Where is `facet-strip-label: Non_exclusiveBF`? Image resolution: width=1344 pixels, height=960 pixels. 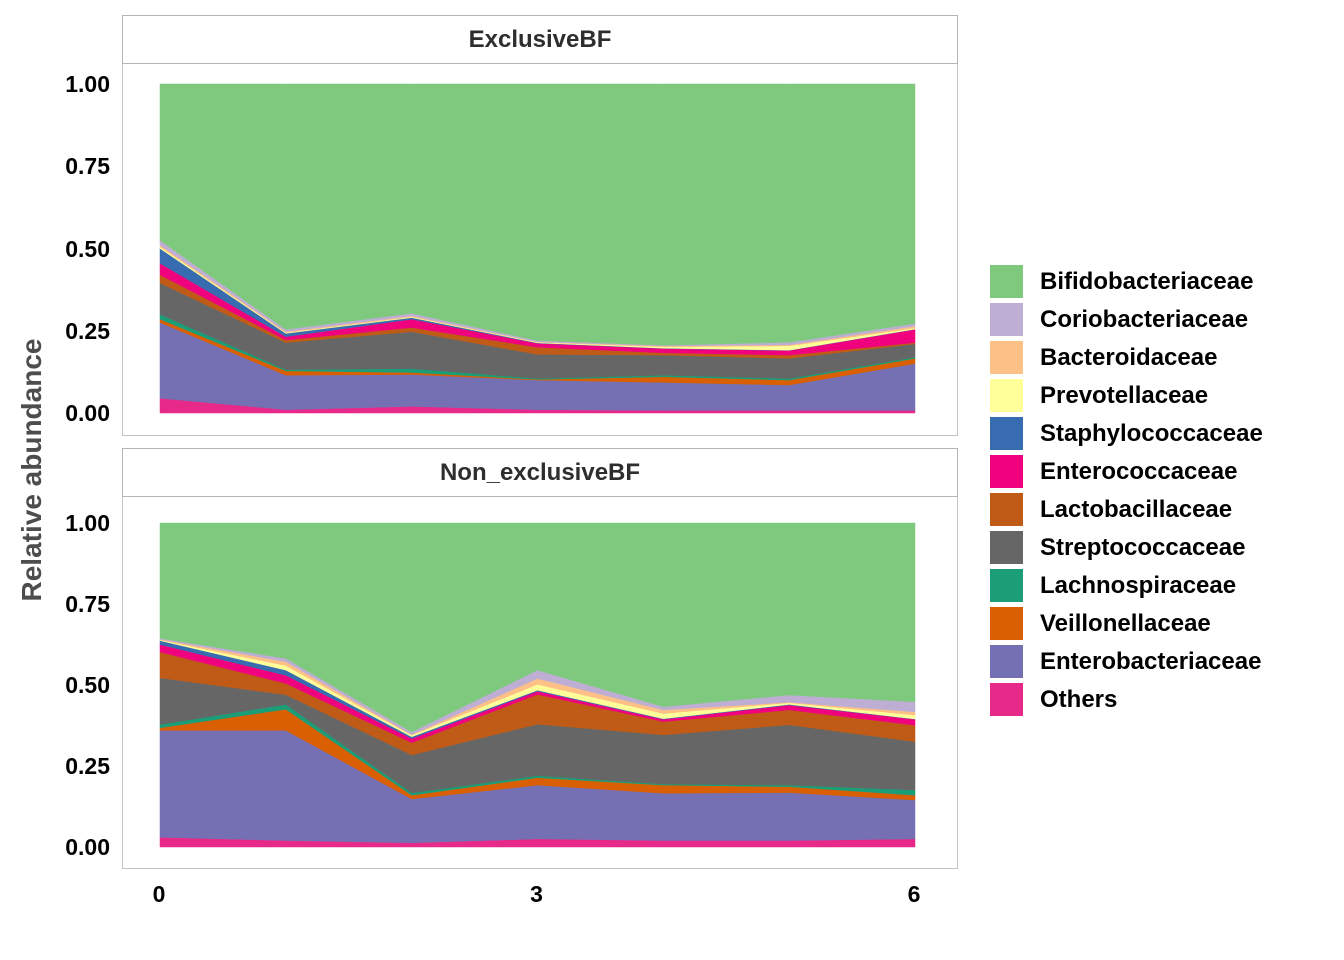 facet-strip-label: Non_exclusiveBF is located at coordinates (540, 472).